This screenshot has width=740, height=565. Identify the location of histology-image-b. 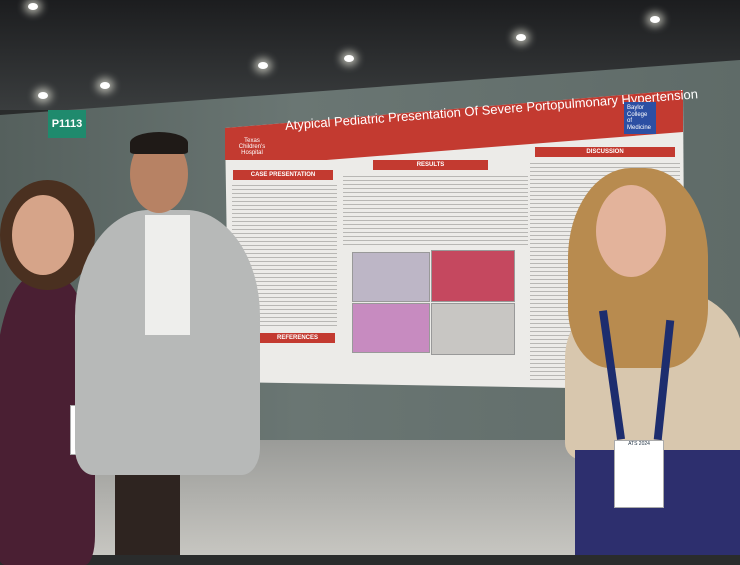
(473, 276).